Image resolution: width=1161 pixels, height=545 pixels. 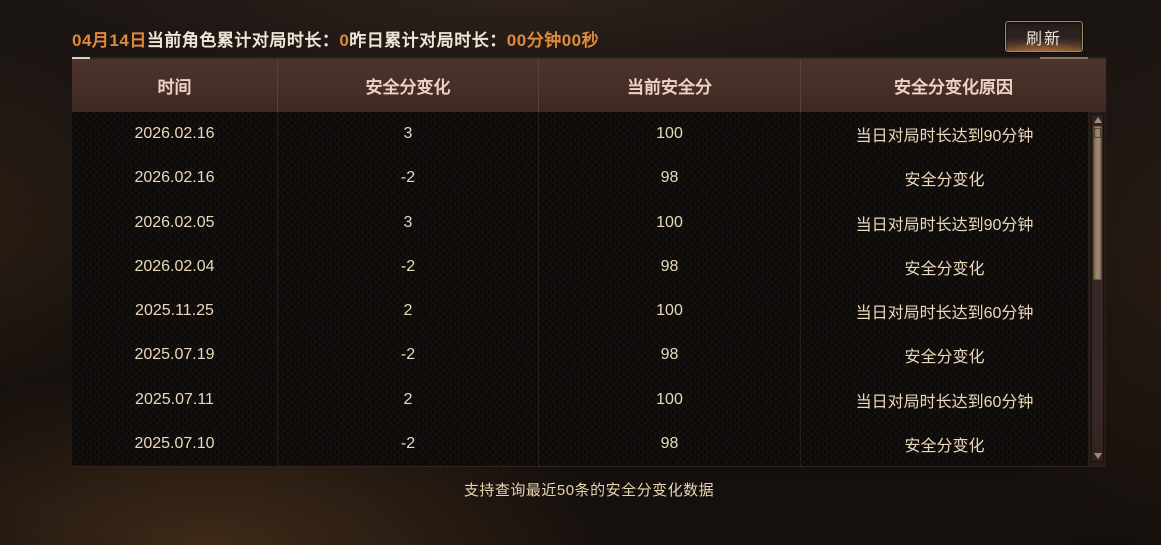 I want to click on table-row: 2025.07.10 -2 98 安全分变化, so click(x=580, y=443).